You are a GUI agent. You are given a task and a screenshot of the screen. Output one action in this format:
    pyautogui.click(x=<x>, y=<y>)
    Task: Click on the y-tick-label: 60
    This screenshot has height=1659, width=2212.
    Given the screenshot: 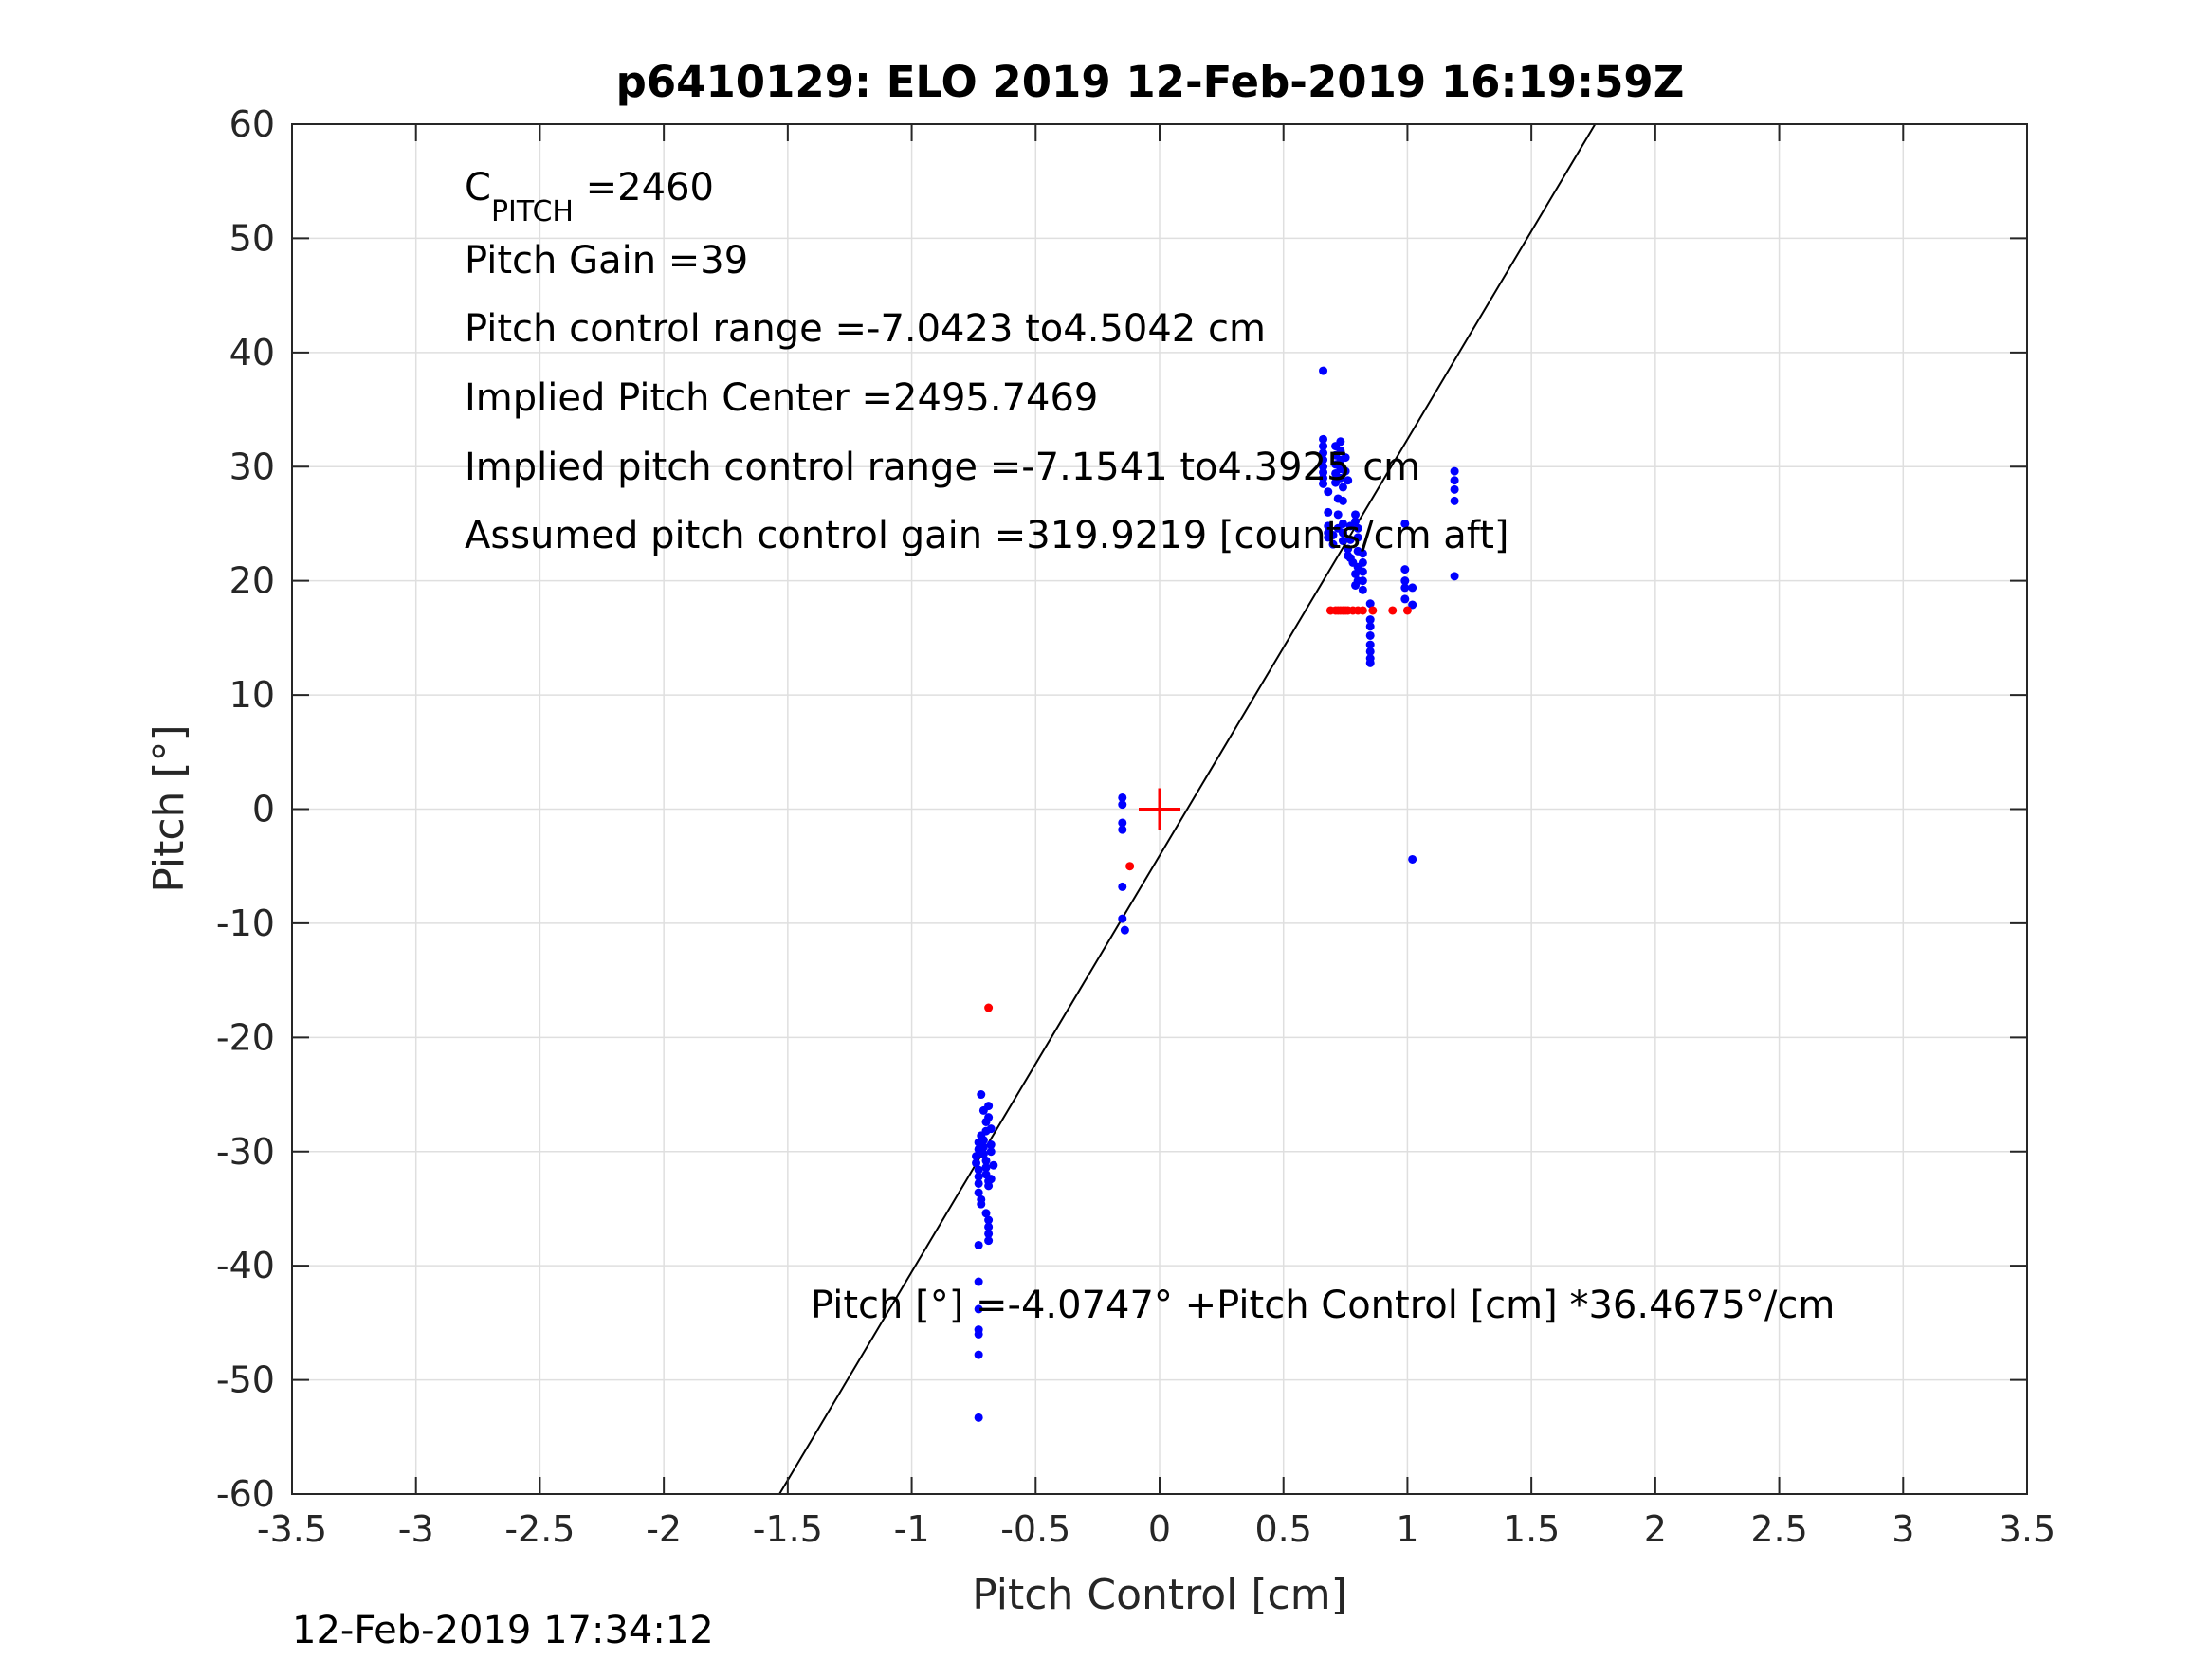 What is the action you would take?
    pyautogui.click(x=252, y=124)
    